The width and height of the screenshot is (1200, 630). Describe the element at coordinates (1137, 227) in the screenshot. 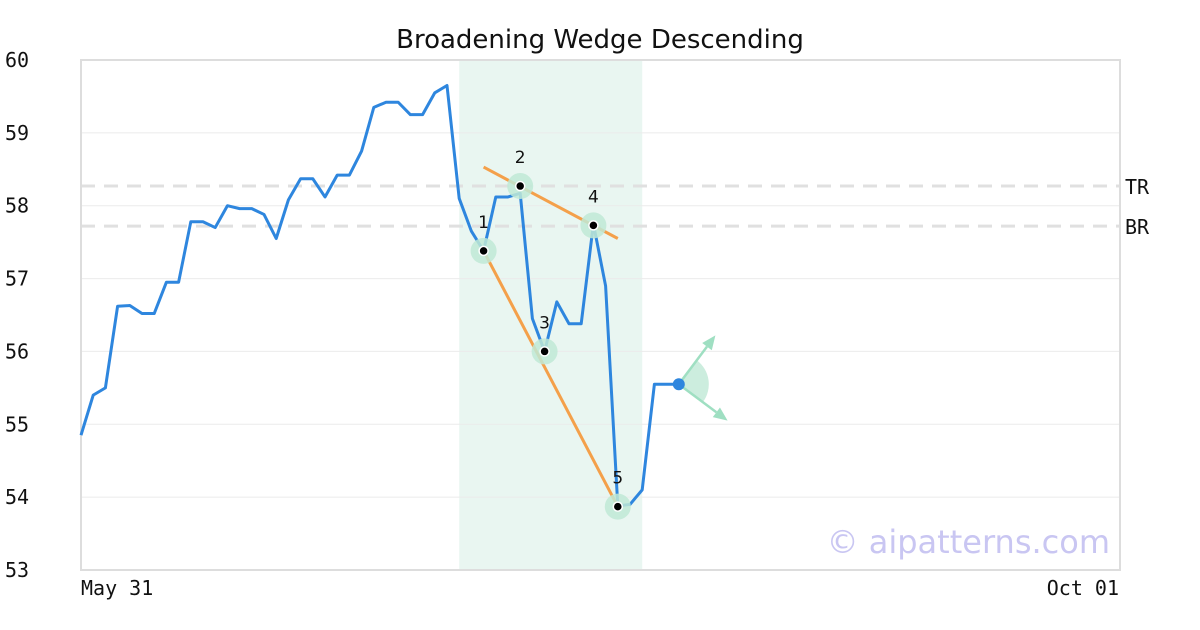

I see `reference-line-label: BR` at that location.